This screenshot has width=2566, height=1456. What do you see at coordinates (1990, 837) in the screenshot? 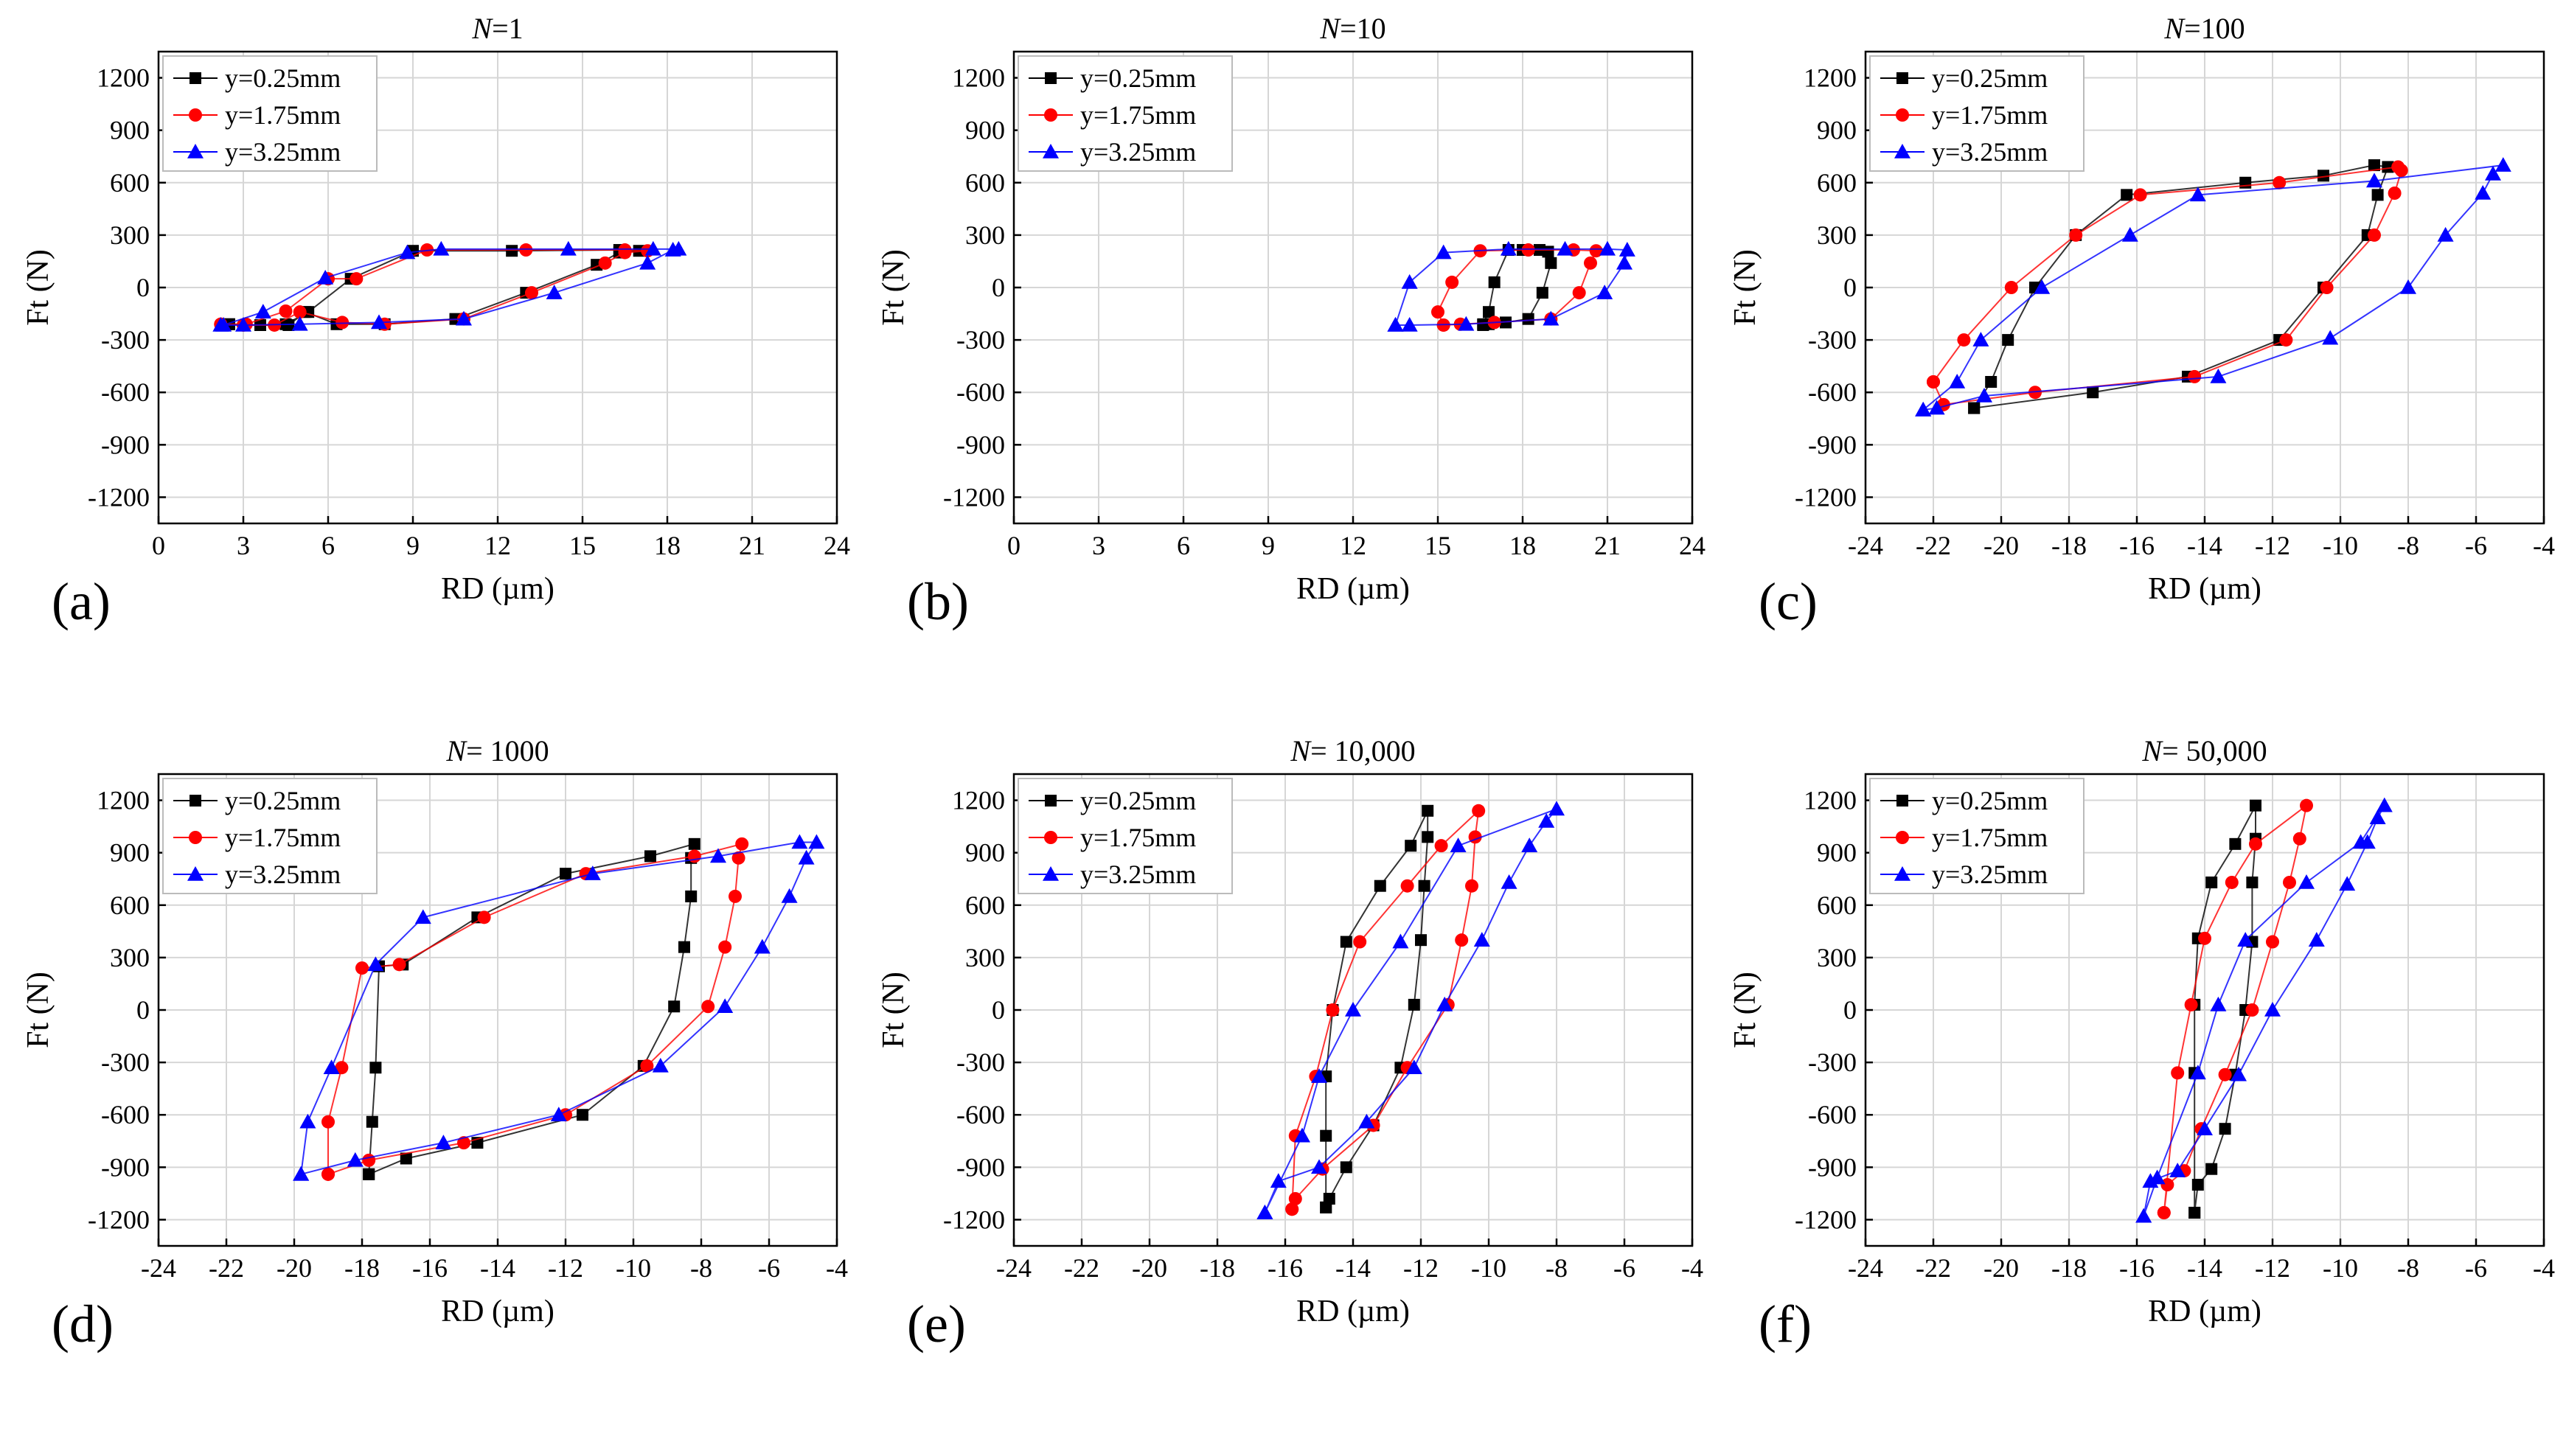
I see `legend-label: y=1.75mm` at bounding box center [1990, 837].